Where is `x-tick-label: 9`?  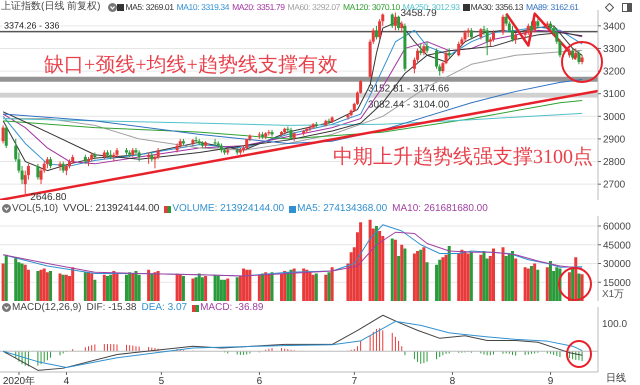 x-tick-label: 9 is located at coordinates (551, 380).